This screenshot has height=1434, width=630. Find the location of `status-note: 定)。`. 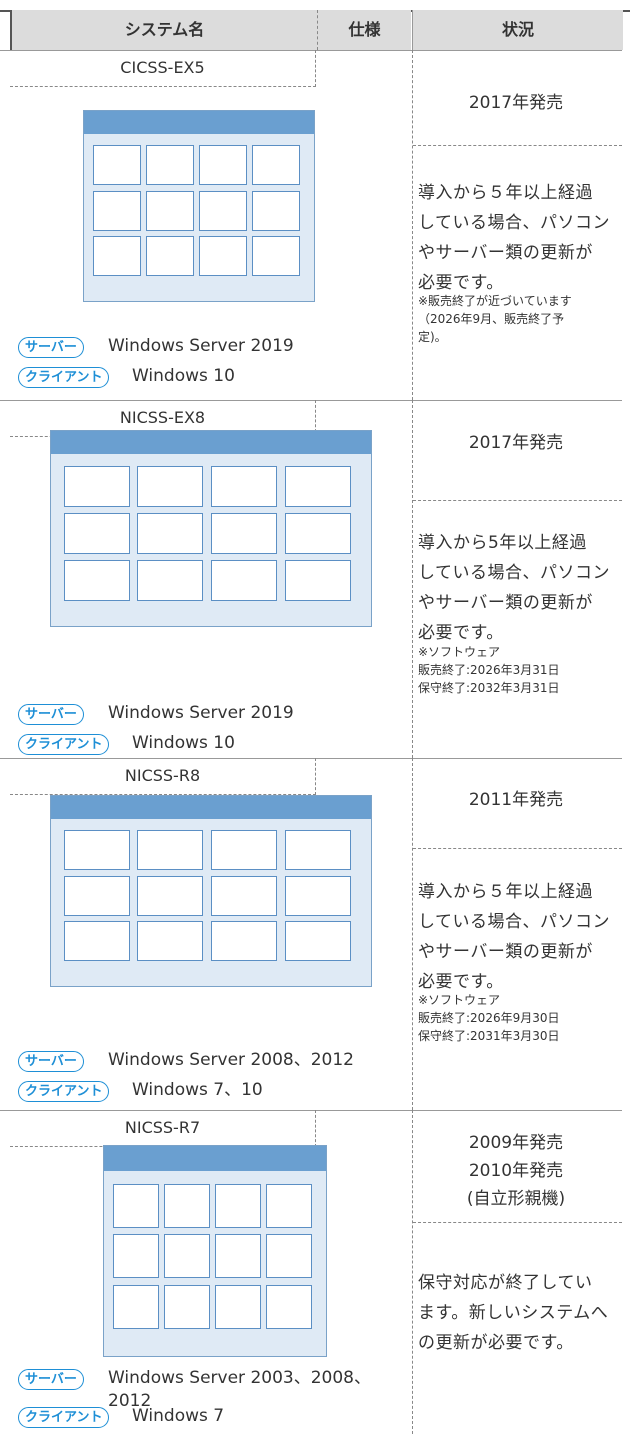

status-note: 定)。 is located at coordinates (432, 337).